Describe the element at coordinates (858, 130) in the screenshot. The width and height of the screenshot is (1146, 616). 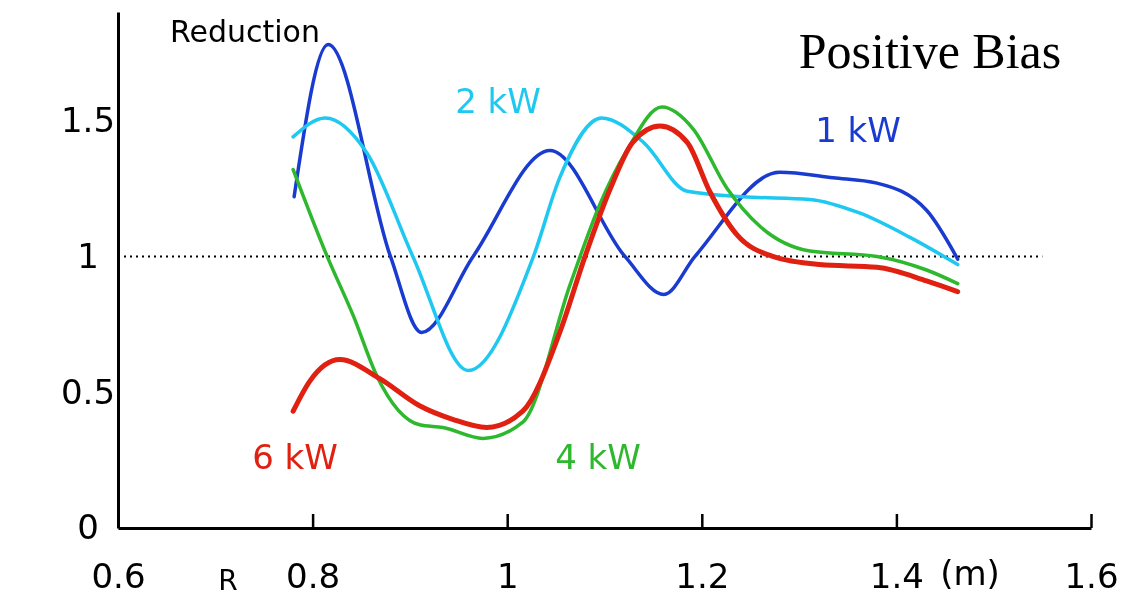
I see `series-label: 1 kW` at that location.